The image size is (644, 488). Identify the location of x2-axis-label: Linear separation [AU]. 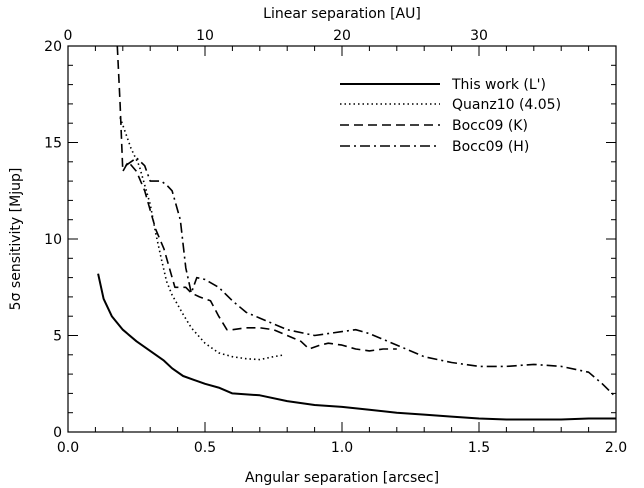
(342, 14).